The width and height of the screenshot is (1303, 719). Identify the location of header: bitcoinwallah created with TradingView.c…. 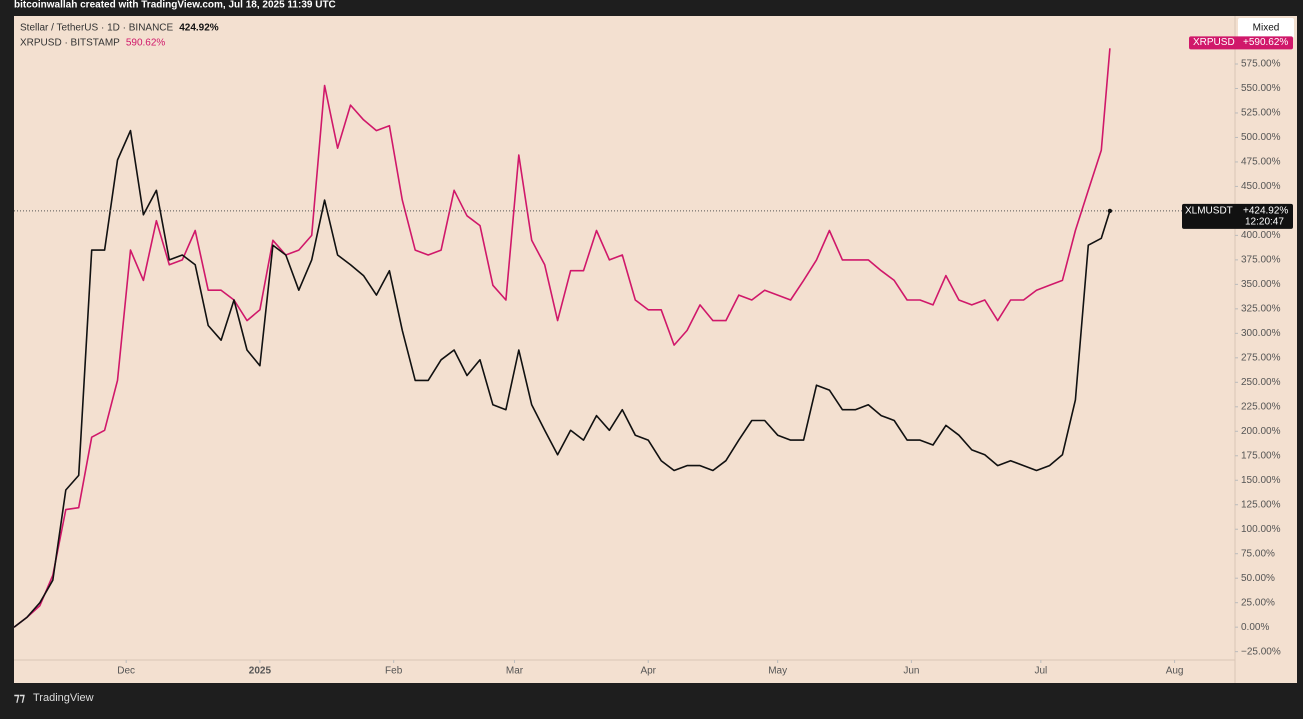
(175, 5).